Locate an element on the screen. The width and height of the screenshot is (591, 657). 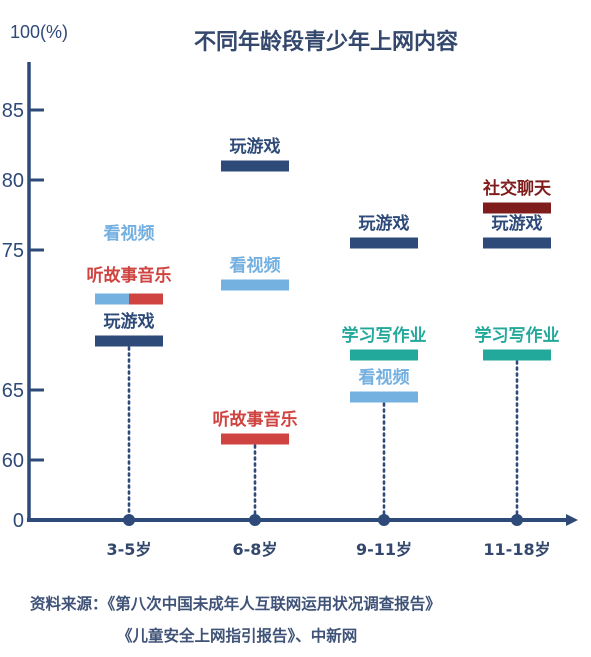
y-ticks: 85 80 75 65 60 0 is located at coordinates (23, 316).